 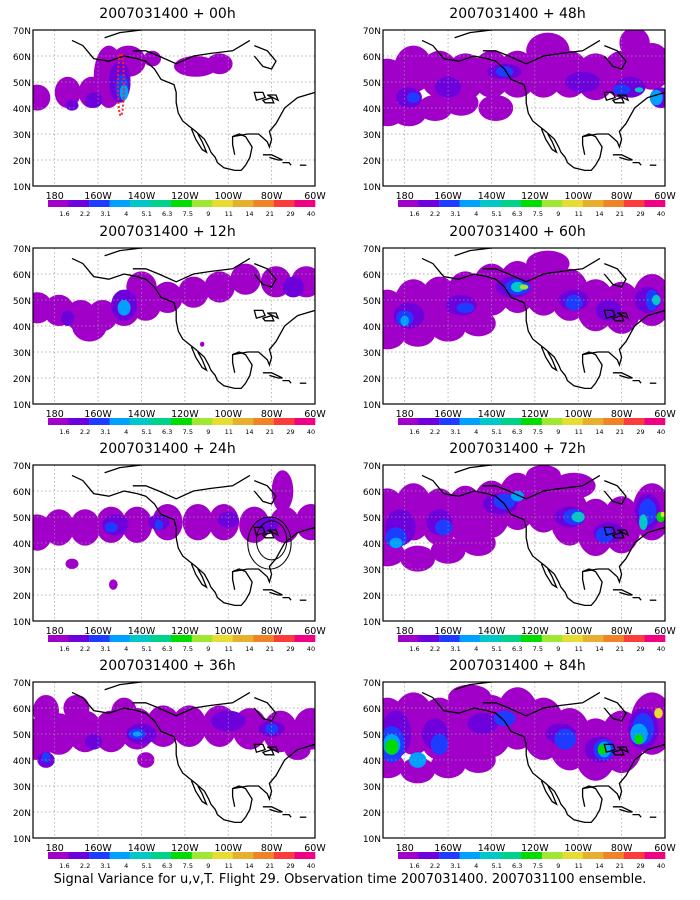 What do you see at coordinates (372, 162) in the screenshot?
I see `lat-tick-label: 20N` at bounding box center [372, 162].